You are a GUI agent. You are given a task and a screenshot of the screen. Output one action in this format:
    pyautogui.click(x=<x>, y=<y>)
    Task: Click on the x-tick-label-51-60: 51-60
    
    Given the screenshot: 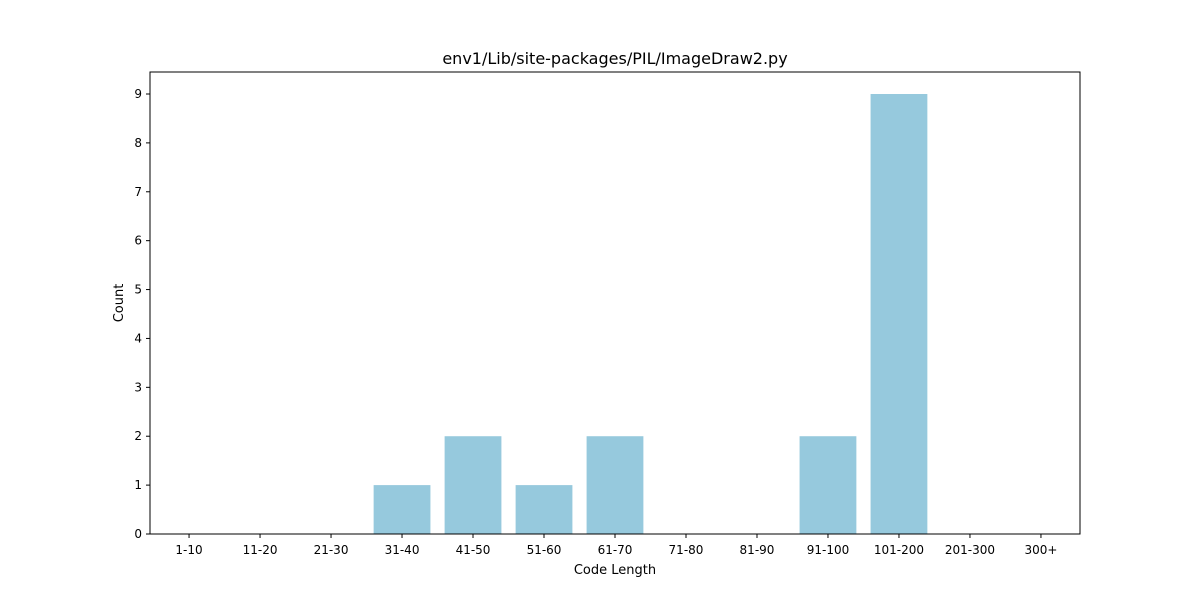 What is the action you would take?
    pyautogui.click(x=544, y=550)
    